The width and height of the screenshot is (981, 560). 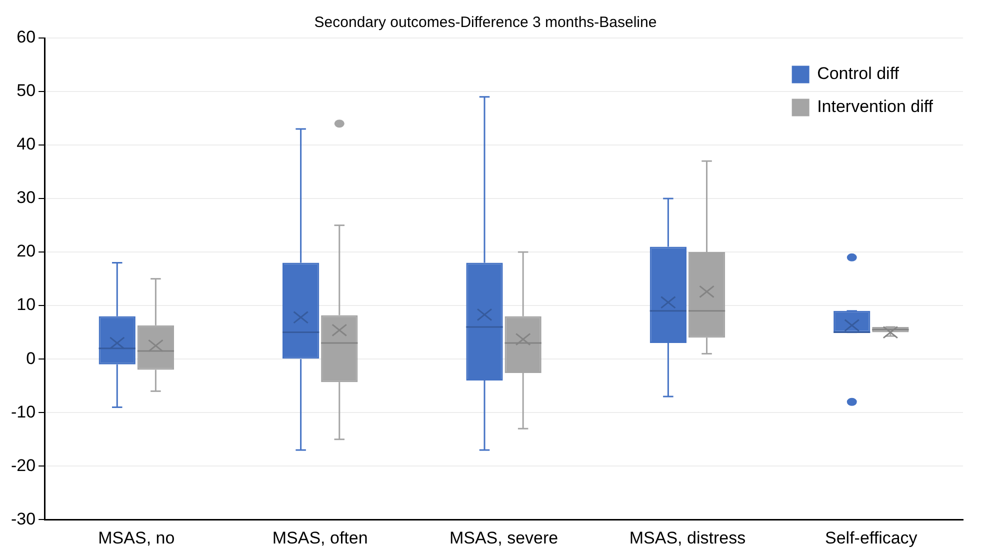 I want to click on chart-title: Secondary outcomes-Difference 3 months-Baseline, so click(x=485, y=23).